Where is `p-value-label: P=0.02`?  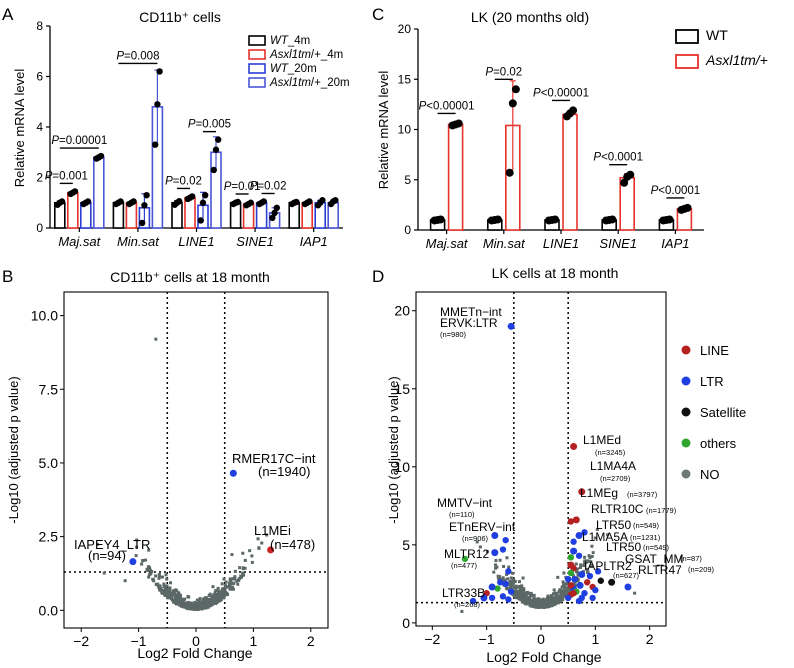
p-value-label: P=0.02 is located at coordinates (183, 181).